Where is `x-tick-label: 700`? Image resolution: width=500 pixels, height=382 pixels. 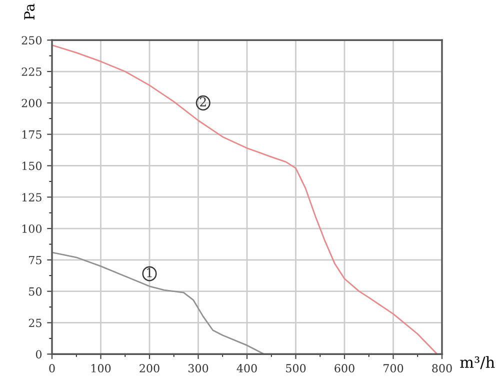
x-tick-label: 700 is located at coordinates (394, 368).